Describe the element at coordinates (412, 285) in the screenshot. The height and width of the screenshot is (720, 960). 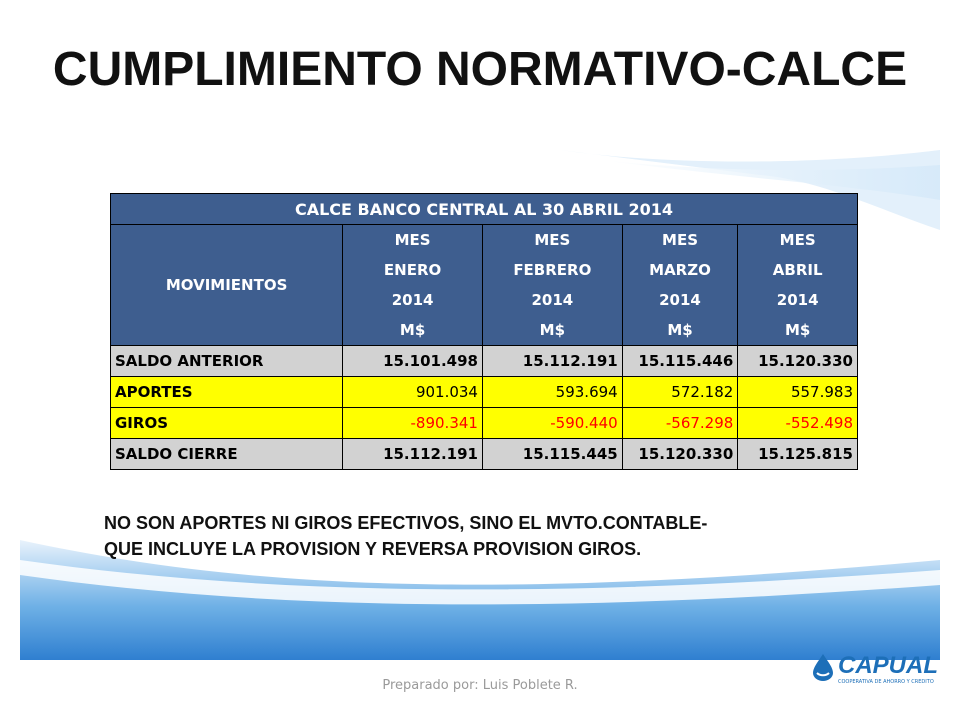
I see `column-header-enero: MES ENERO 2014 M$` at that location.